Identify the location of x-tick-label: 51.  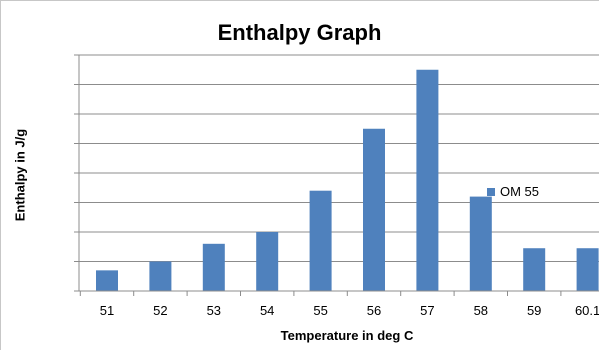
(107, 310).